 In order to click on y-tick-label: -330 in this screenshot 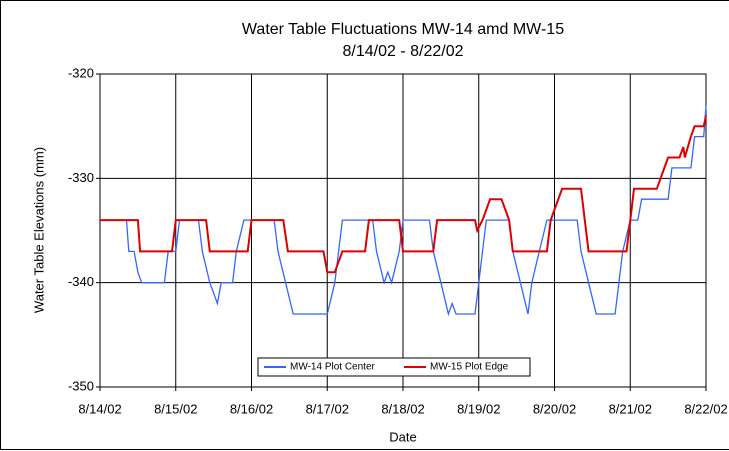, I will do `click(81, 177)`.